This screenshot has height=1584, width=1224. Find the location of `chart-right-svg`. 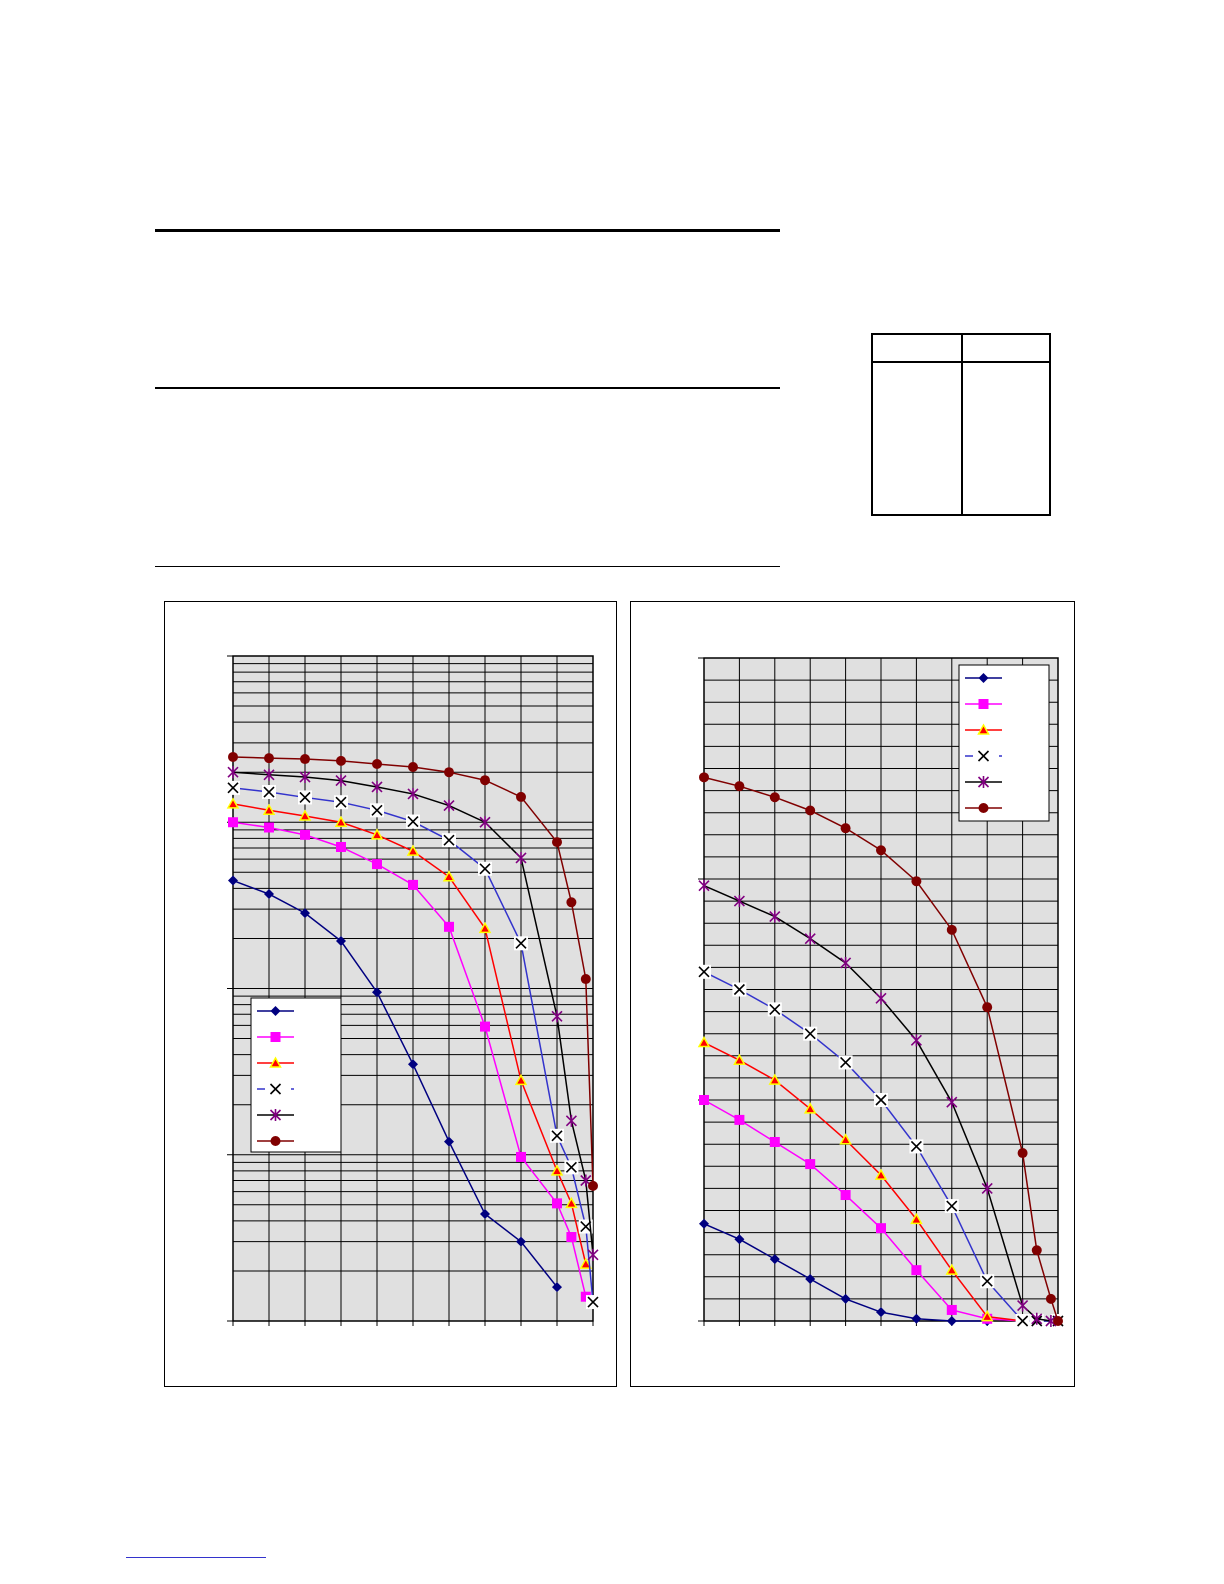

chart-right-svg is located at coordinates (881, 992).